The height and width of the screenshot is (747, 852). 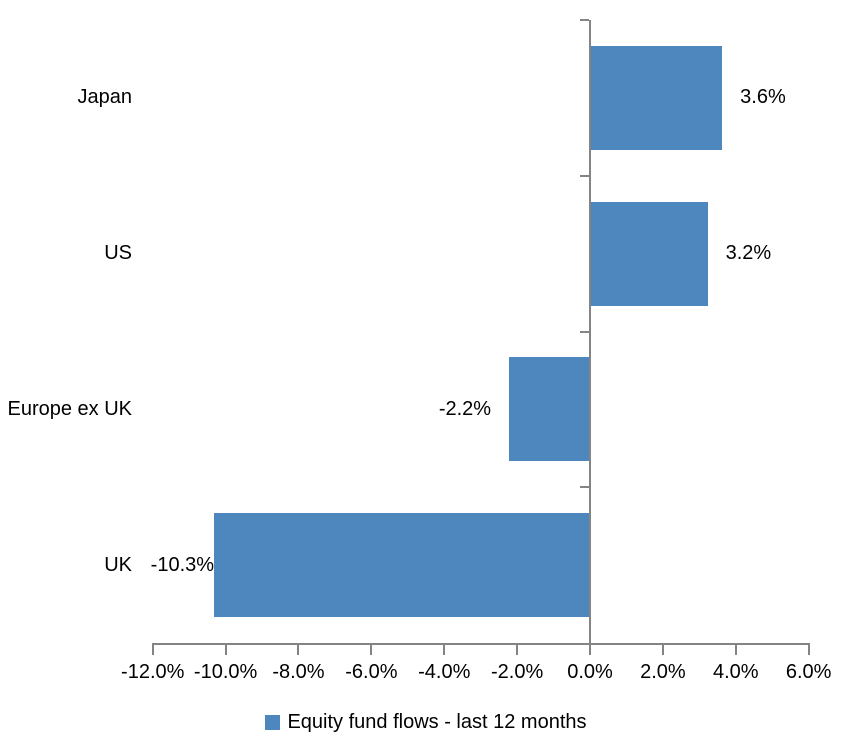 I want to click on x-axis-tick-label: 4.0%, so click(x=735, y=672).